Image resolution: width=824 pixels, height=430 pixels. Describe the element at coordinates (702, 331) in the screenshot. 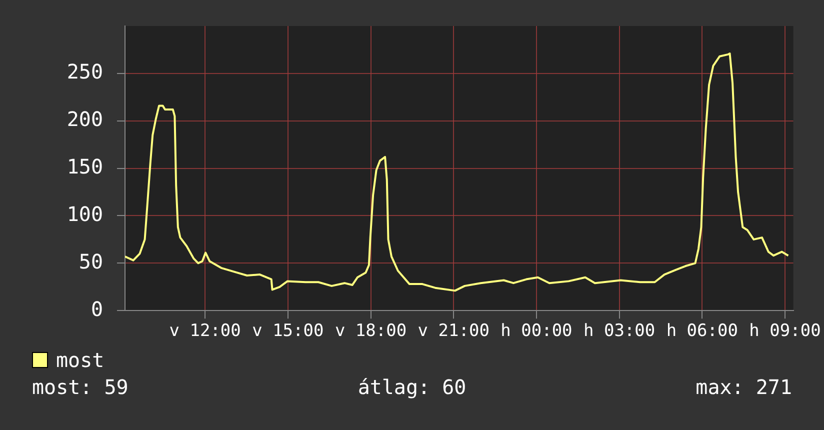

I see `x-tick-label: h 06:00` at that location.